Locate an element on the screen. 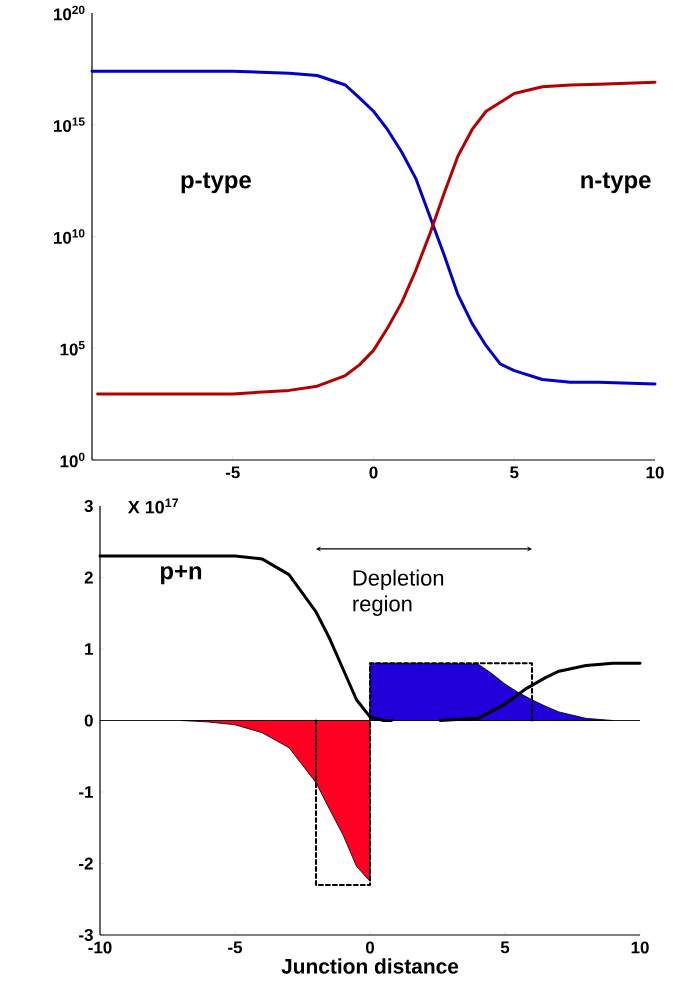 Image resolution: width=673 pixels, height=1008 pixels. annotation: p-type is located at coordinates (216, 183).